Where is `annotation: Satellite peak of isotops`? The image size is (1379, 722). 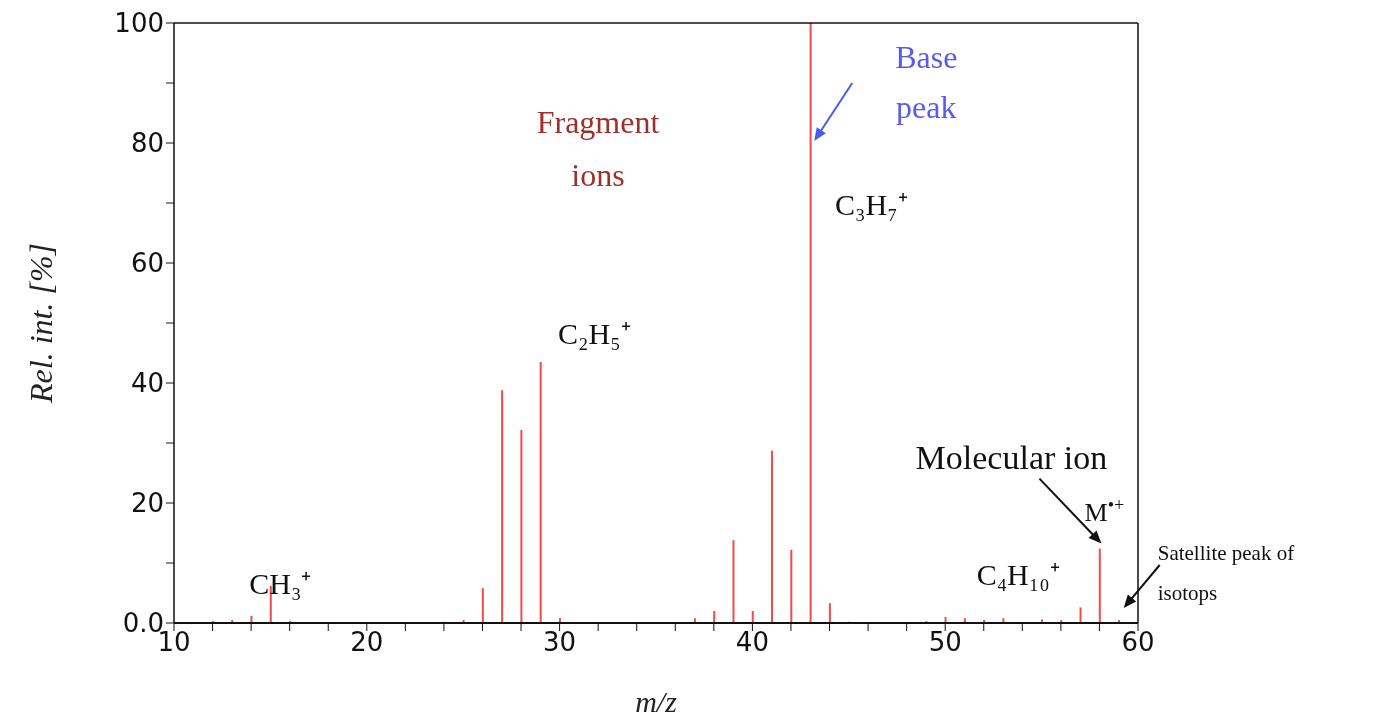 annotation: Satellite peak of isotops is located at coordinates (1226, 573).